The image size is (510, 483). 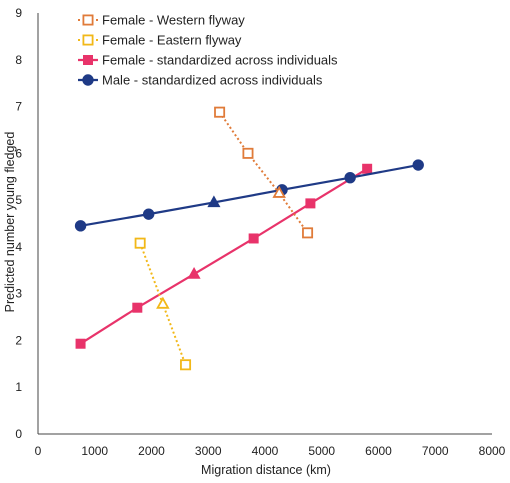 What do you see at coordinates (18, 294) in the screenshot?
I see `y-tick-label: 3` at bounding box center [18, 294].